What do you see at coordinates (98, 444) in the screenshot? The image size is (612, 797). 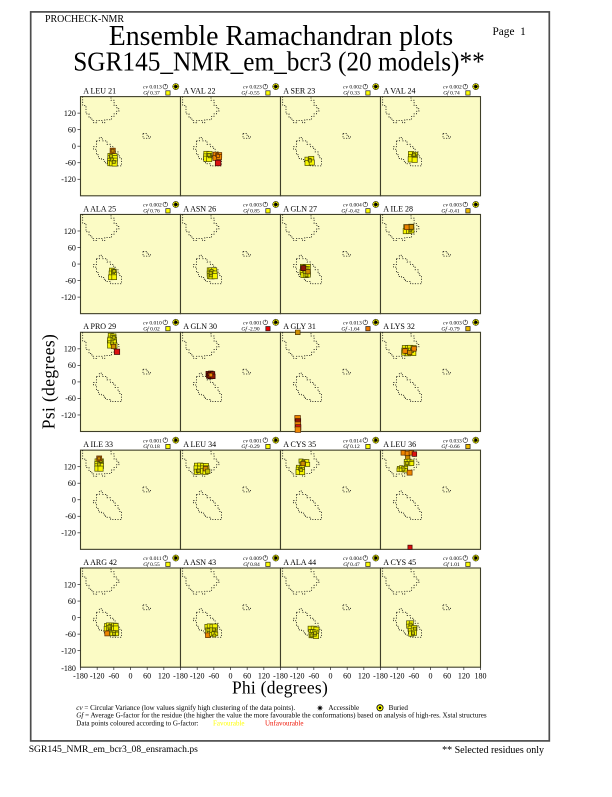 I see `svg-text: A ILE 33` at bounding box center [98, 444].